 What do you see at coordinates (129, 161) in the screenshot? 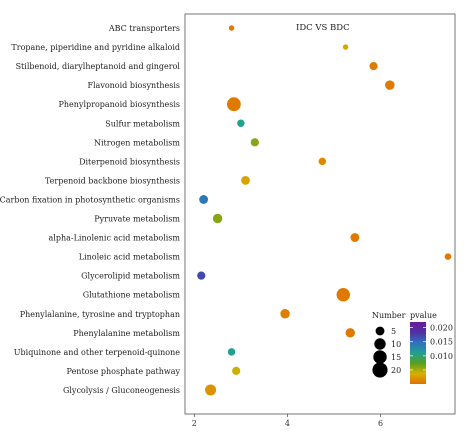
I see `category-label: Diterpenoid biosynthesis` at bounding box center [129, 161].